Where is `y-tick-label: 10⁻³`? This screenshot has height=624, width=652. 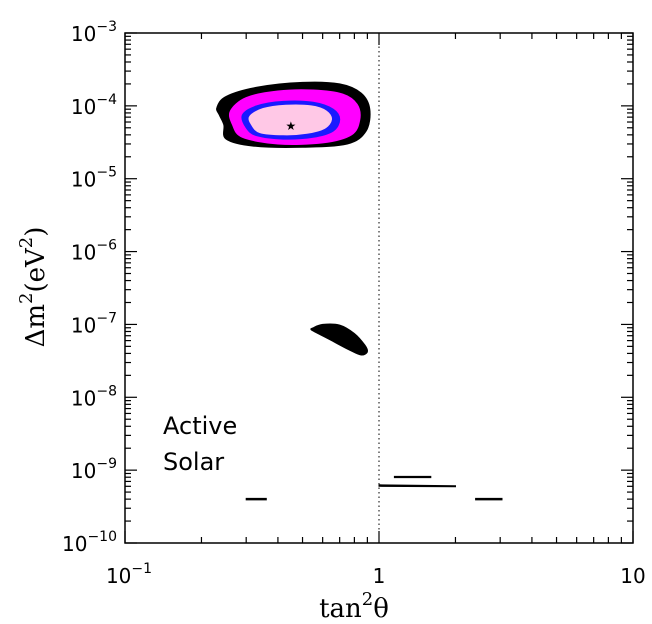
y-tick-label: 10⁻³ is located at coordinates (94, 32).